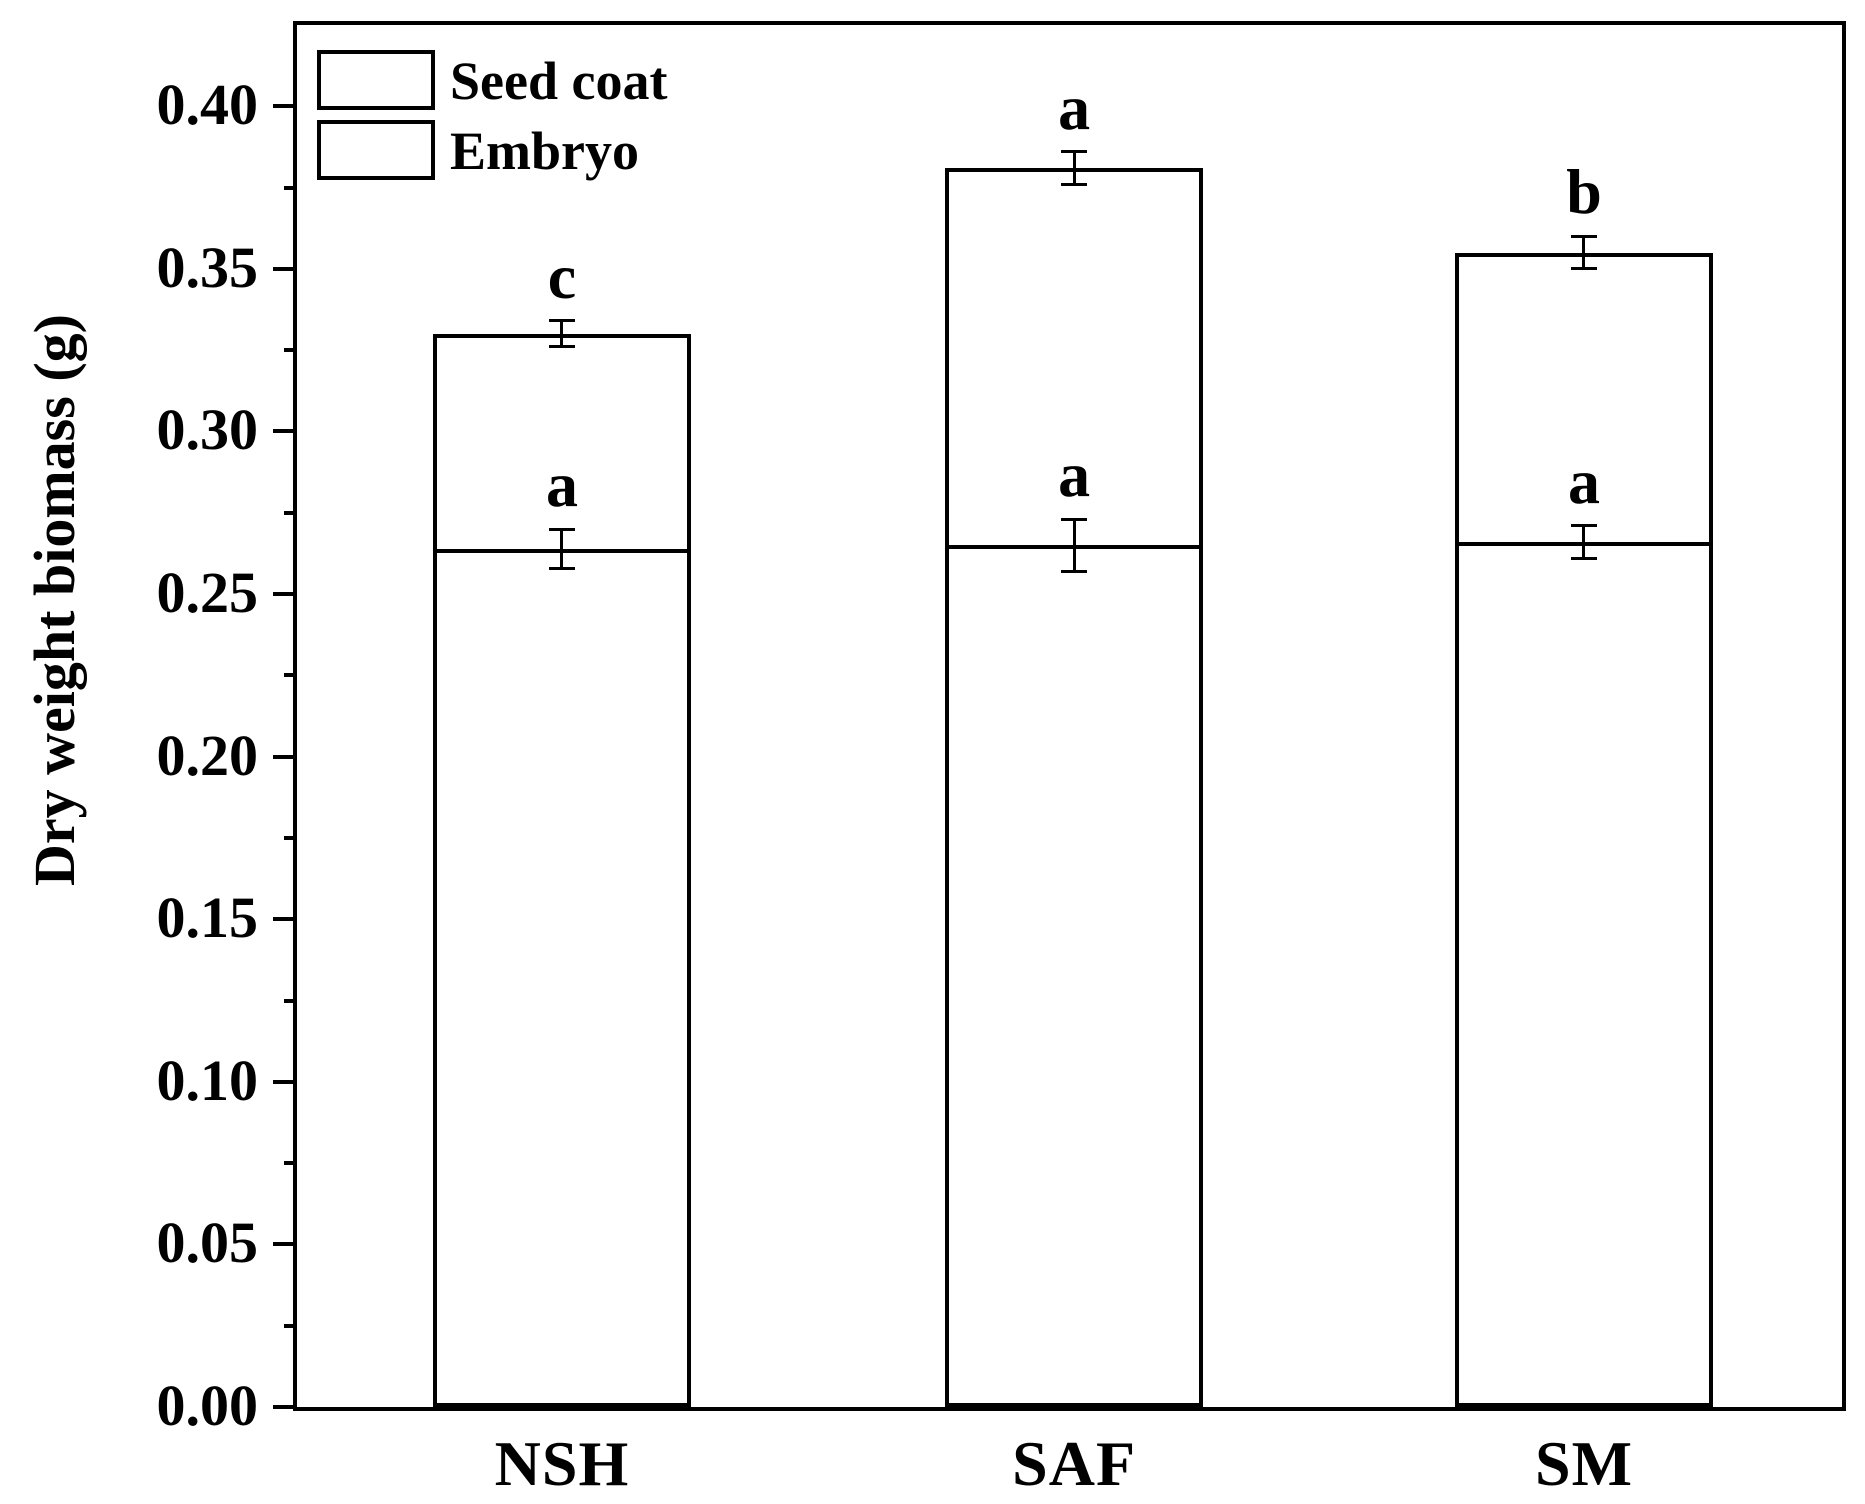 The image size is (1865, 1504). What do you see at coordinates (207, 105) in the screenshot?
I see `y-axis-tick-label: 0.40` at bounding box center [207, 105].